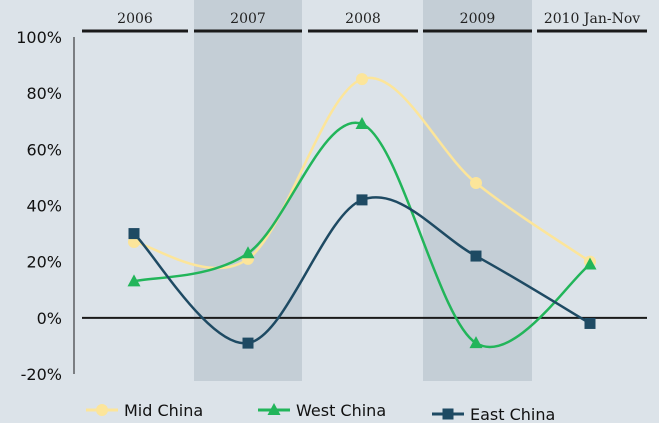  What do you see at coordinates (341, 410) in the screenshot?
I see `legend-label: West China` at bounding box center [341, 410].